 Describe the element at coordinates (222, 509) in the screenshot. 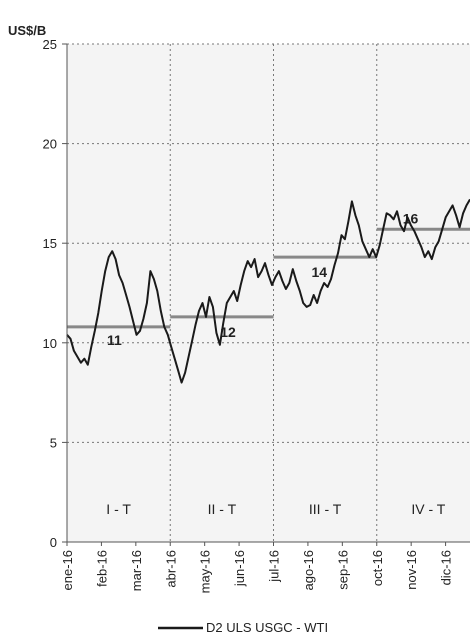

I see `quarter-label: II - T` at that location.